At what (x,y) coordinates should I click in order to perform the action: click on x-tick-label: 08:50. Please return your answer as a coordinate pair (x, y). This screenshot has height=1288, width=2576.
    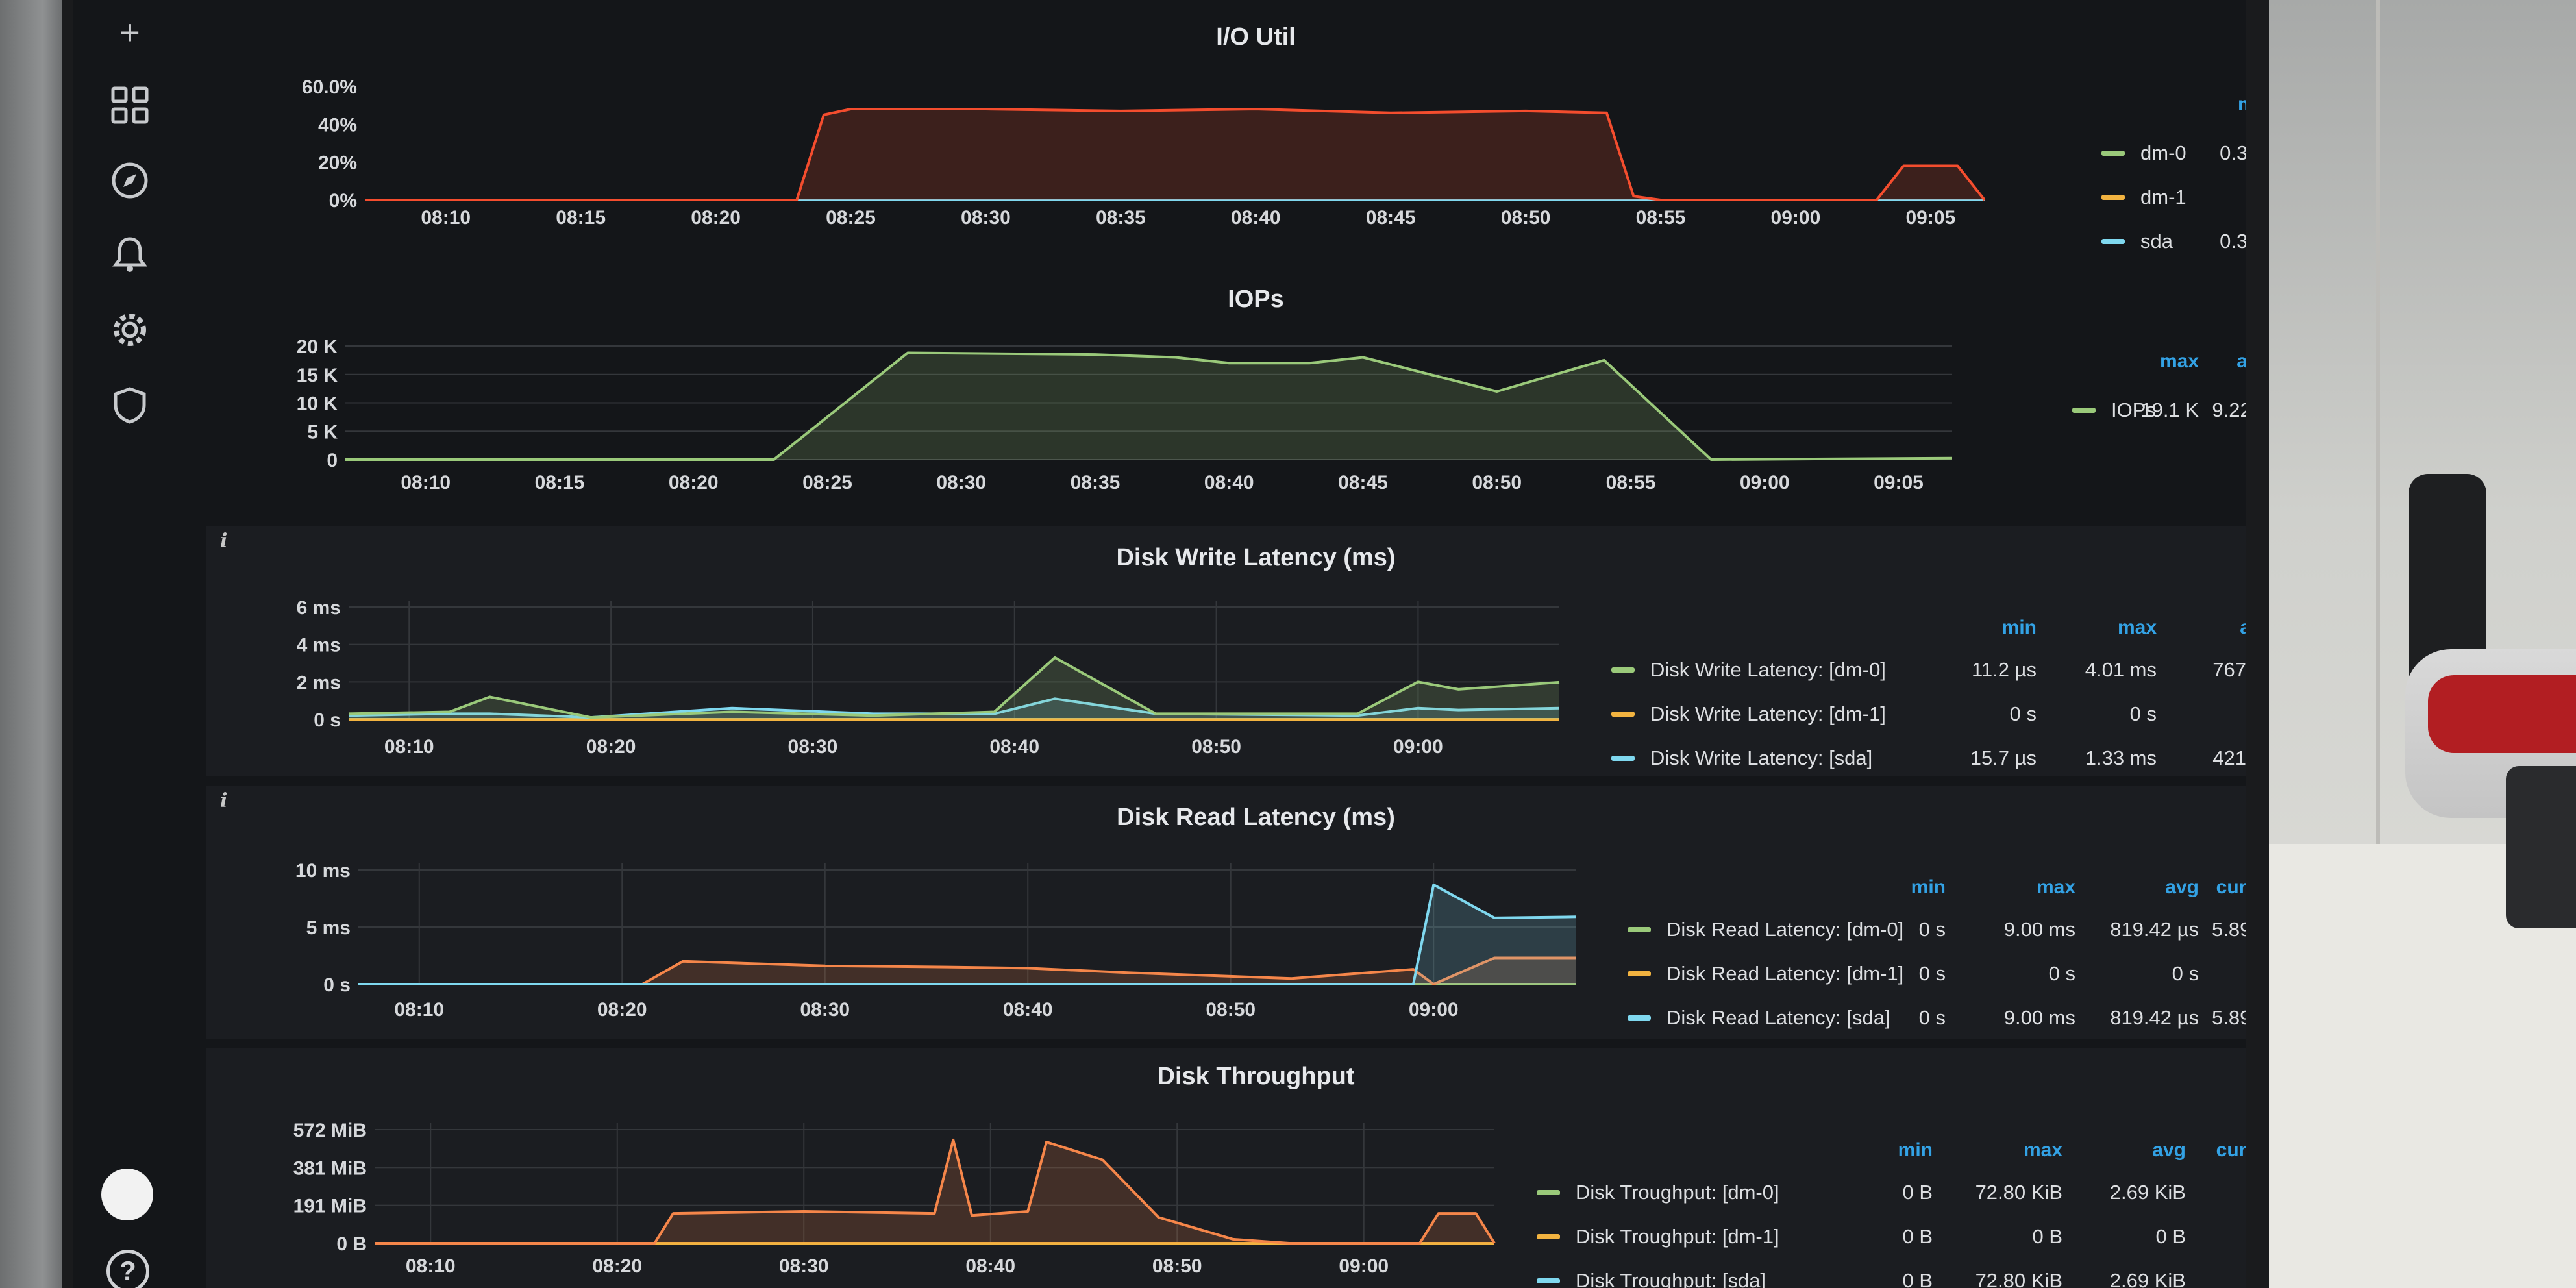
    Looking at the image, I should click on (1526, 218).